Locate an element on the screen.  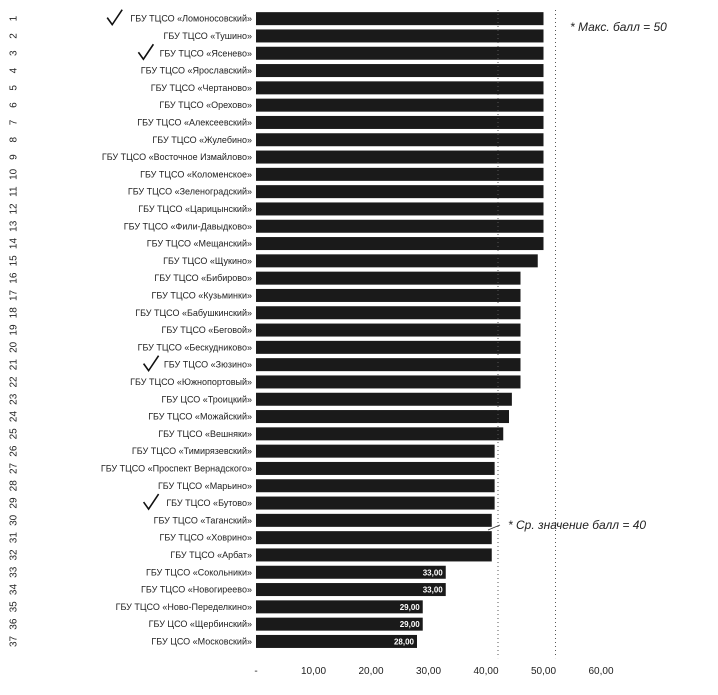
rank-label: 21 is located at coordinates (14, 365).